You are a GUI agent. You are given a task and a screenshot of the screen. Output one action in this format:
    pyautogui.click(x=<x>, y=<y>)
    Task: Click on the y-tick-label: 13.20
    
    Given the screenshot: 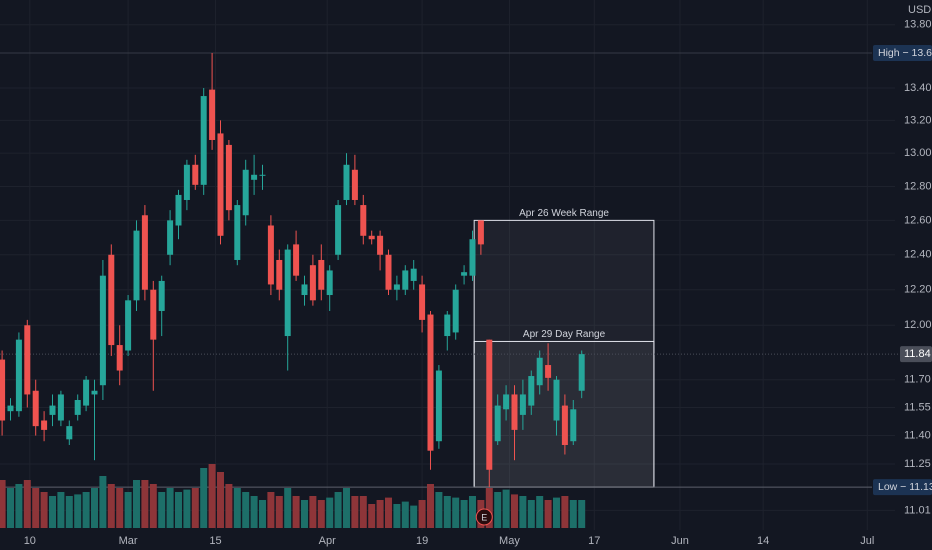 What is the action you would take?
    pyautogui.click(x=918, y=120)
    